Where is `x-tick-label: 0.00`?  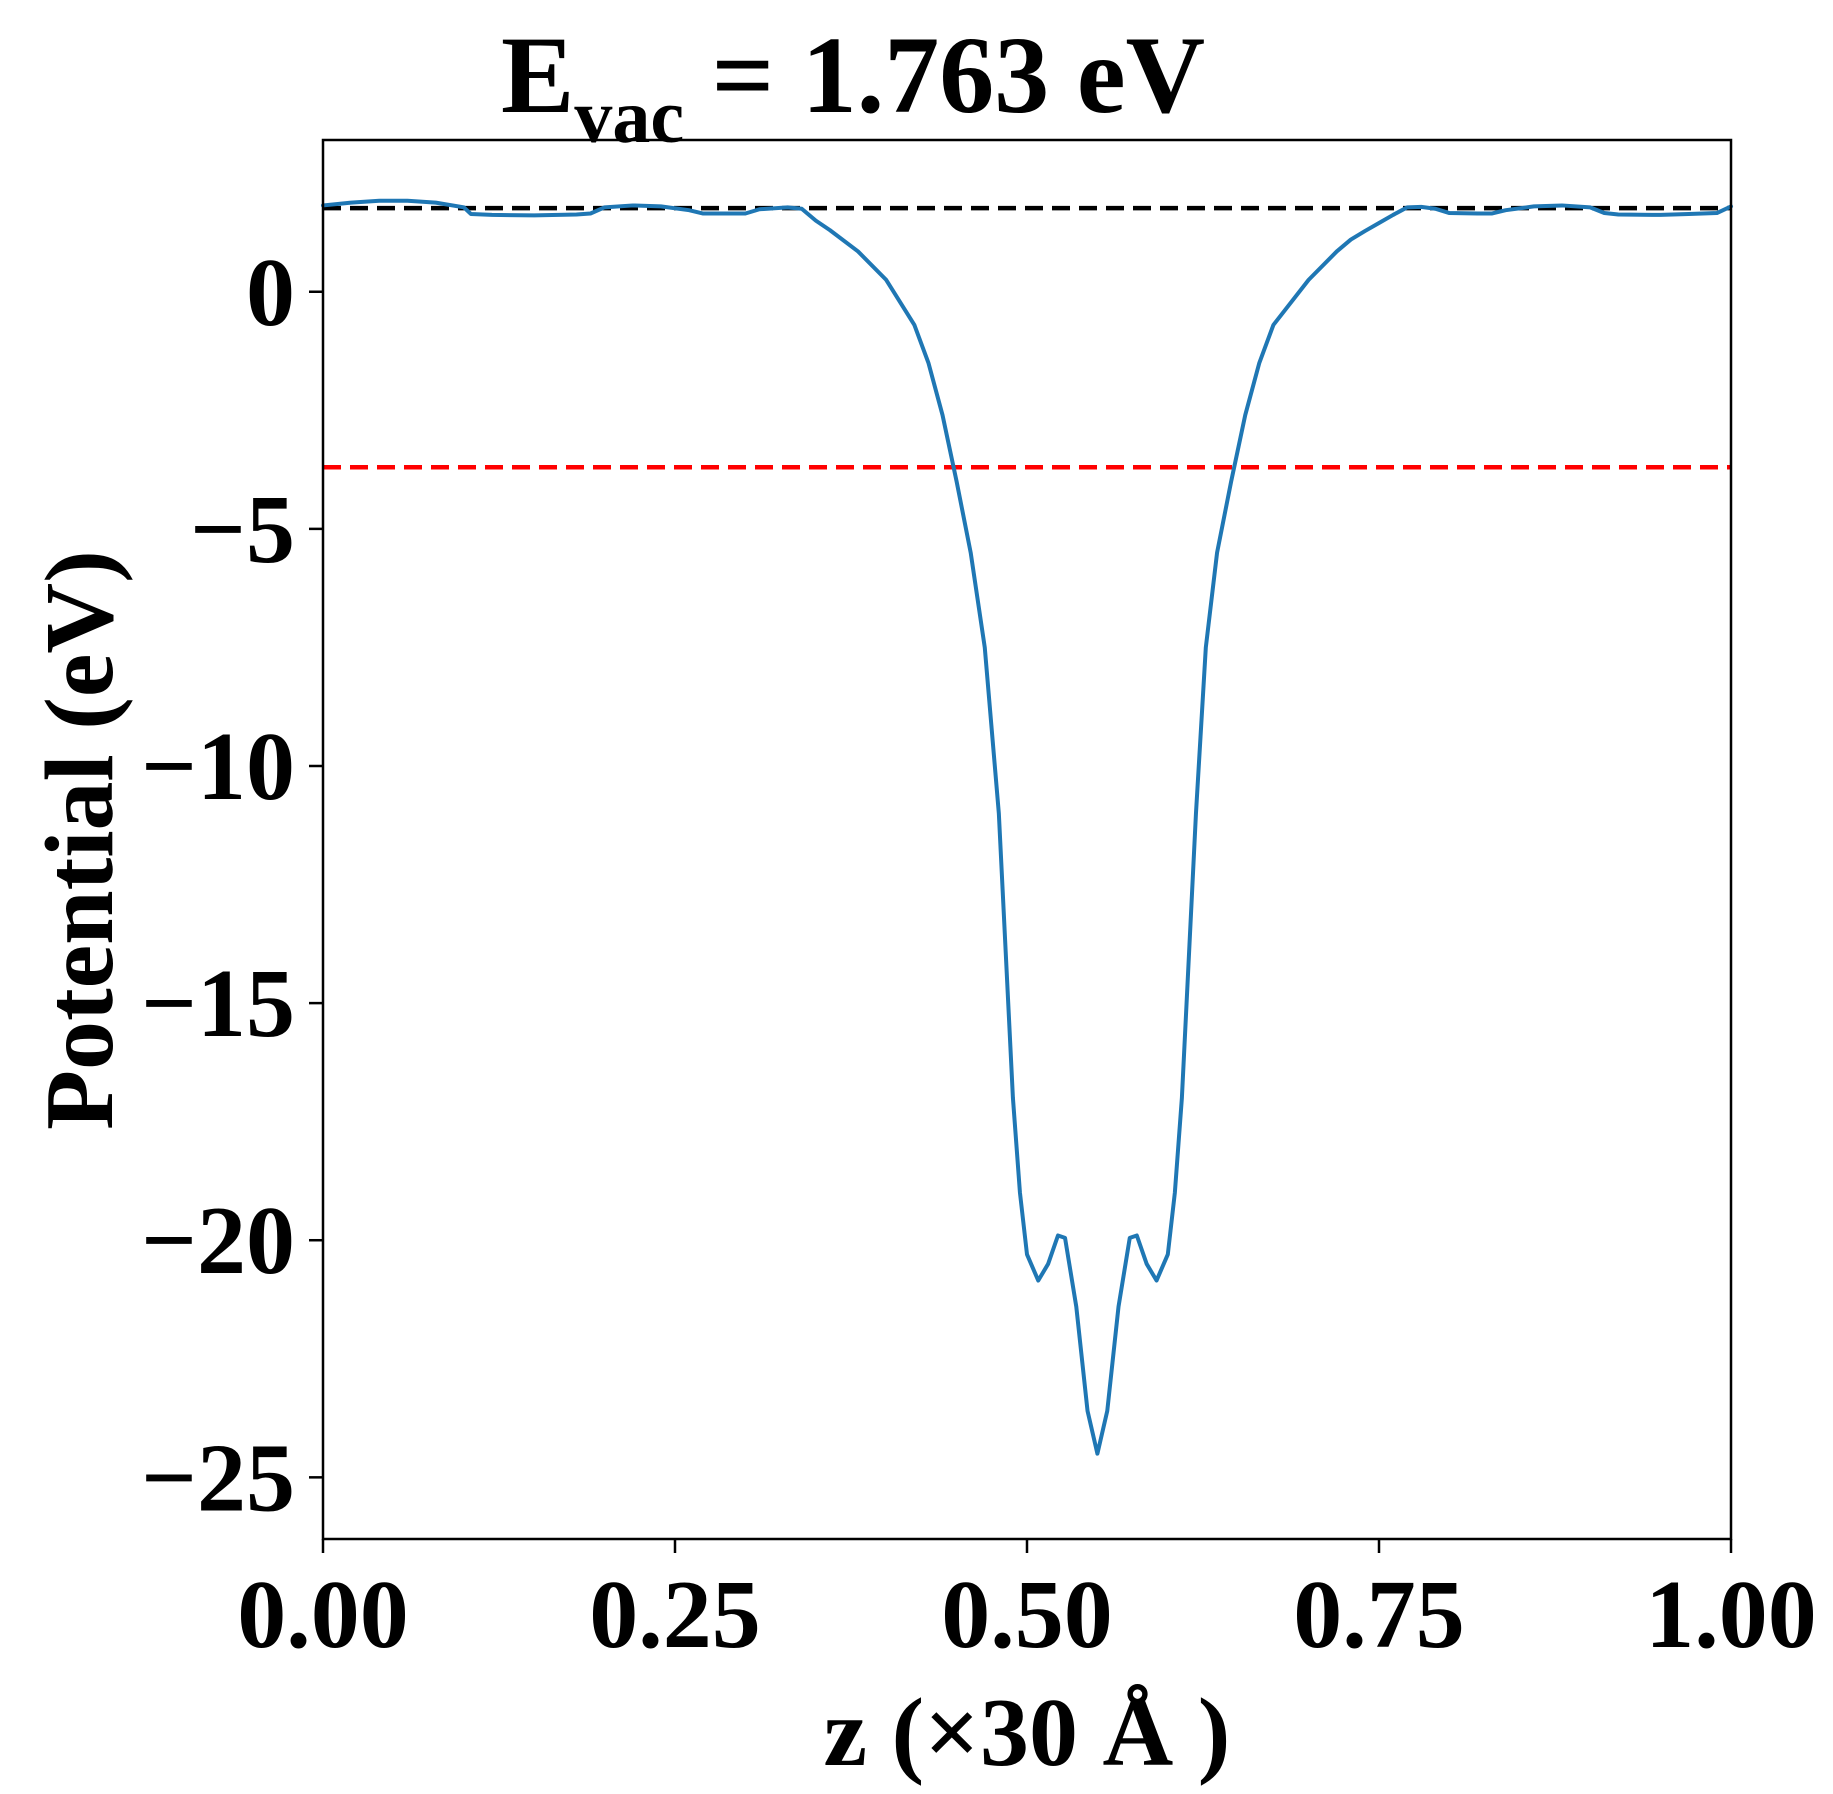
x-tick-label: 0.00 is located at coordinates (323, 1615).